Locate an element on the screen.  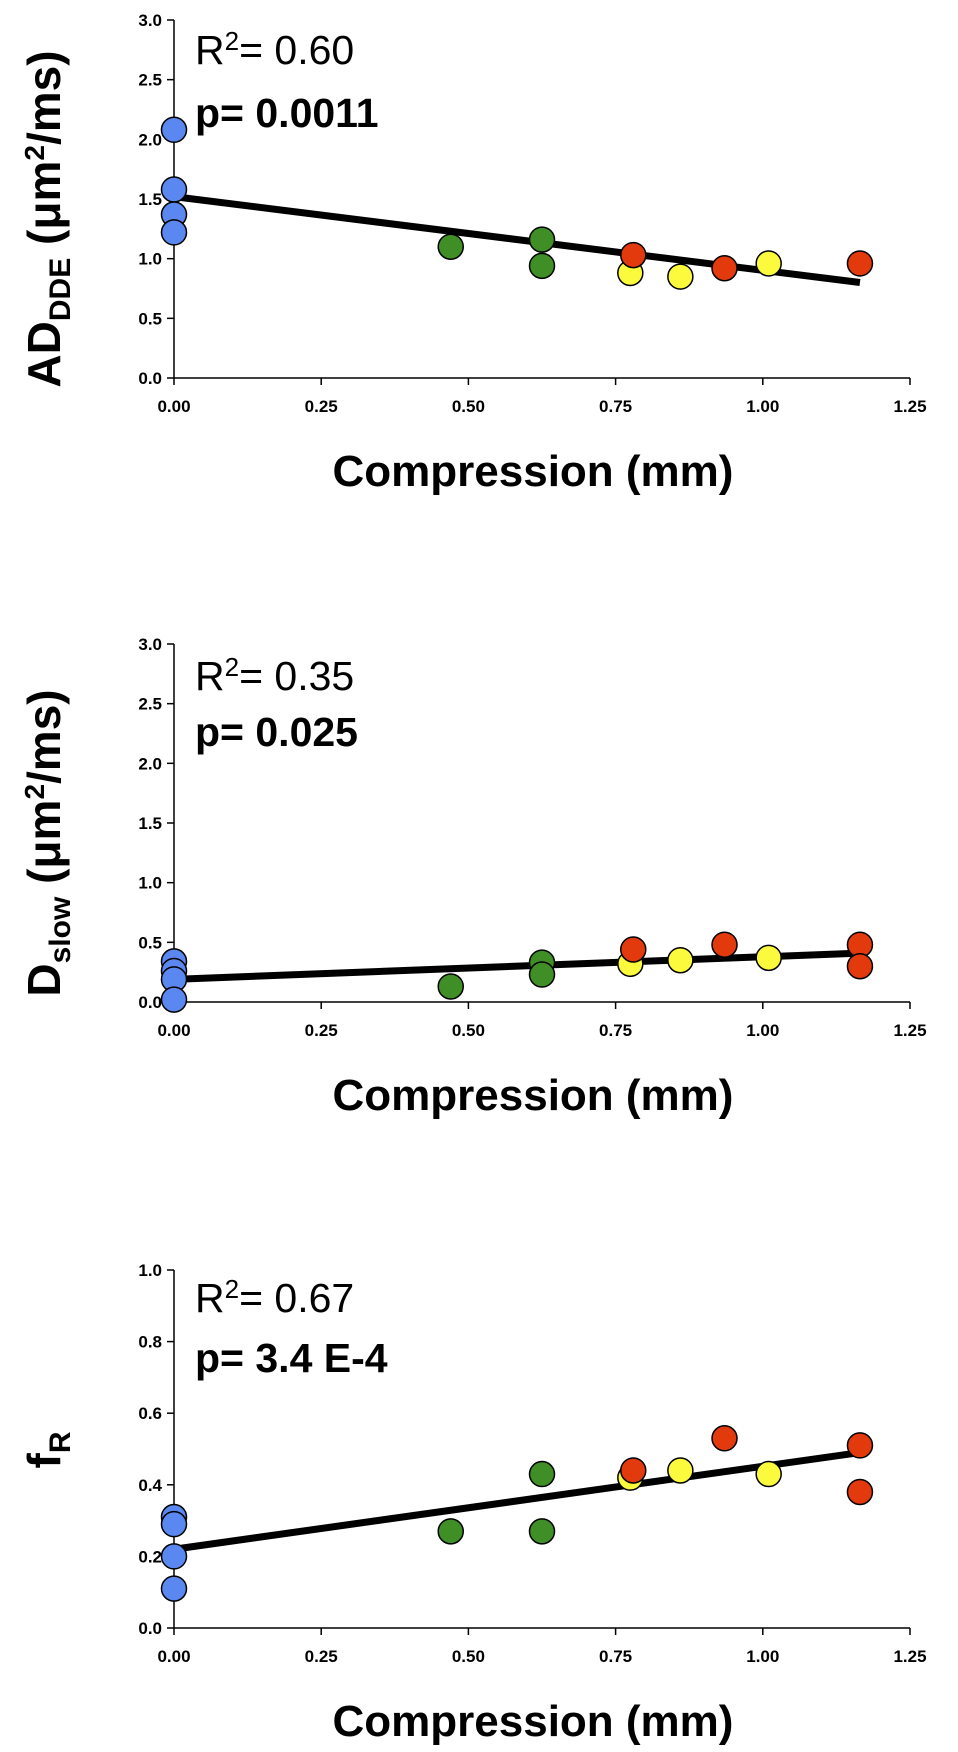
panel-3-r2-value: = 0.67 is located at coordinates (296, 1298).